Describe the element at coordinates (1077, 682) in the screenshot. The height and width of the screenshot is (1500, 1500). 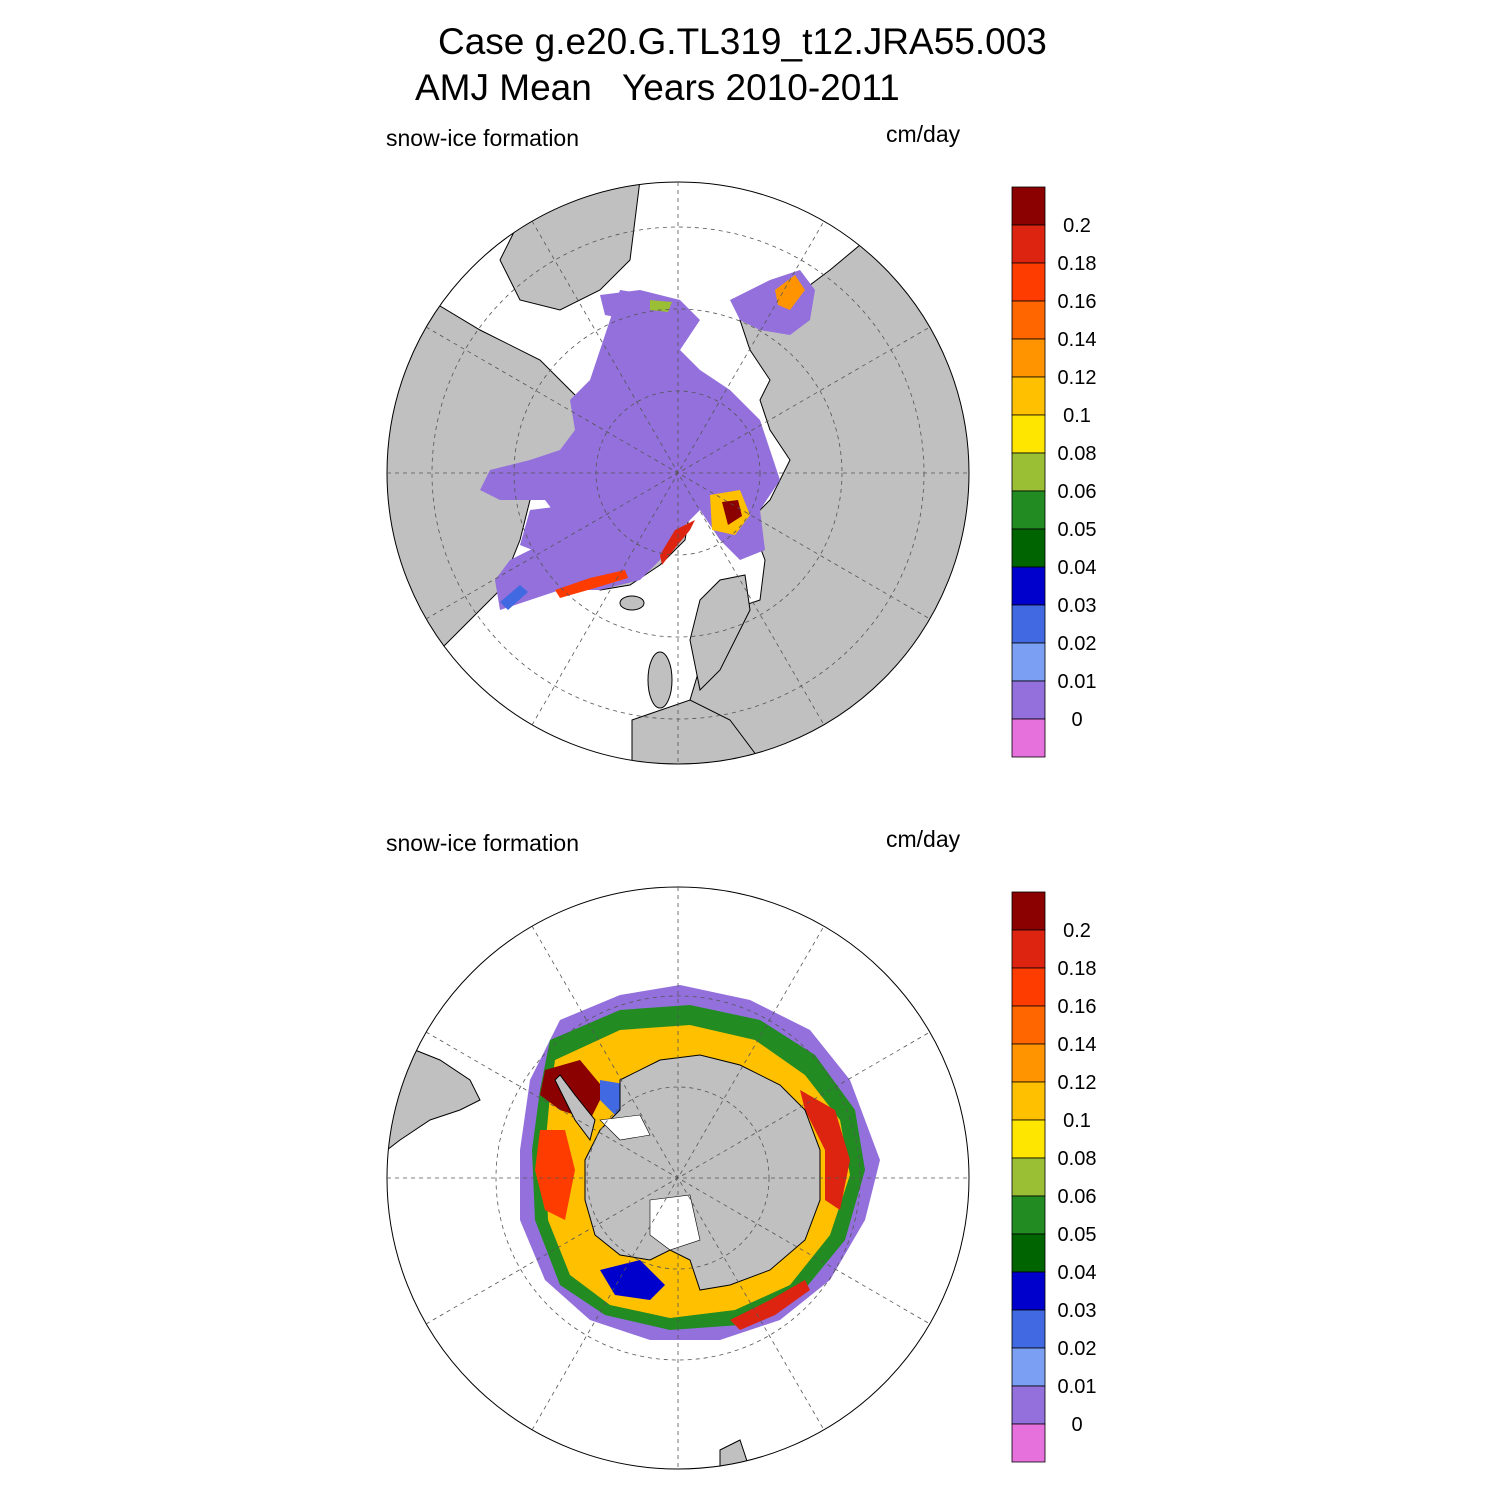
I see `north-colorbar-tick-label: 0.01` at that location.